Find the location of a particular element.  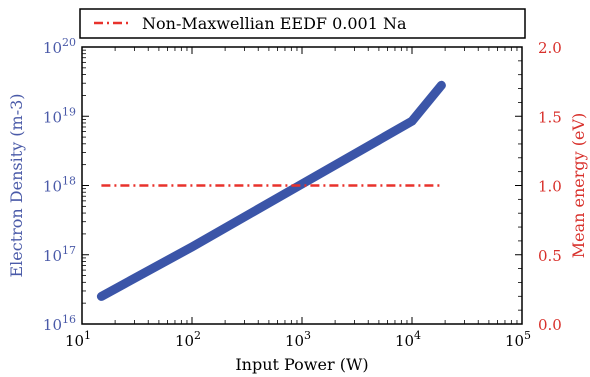

legend-box is located at coordinates (302, 23).